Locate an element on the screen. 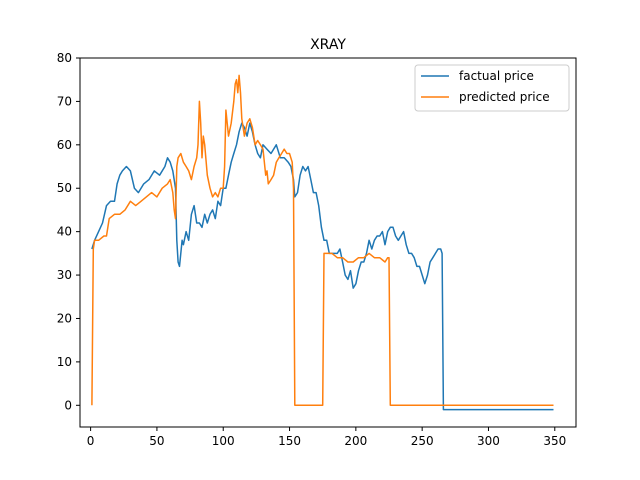 The image size is (640, 480). x-tick-label-2: 100 is located at coordinates (223, 441).